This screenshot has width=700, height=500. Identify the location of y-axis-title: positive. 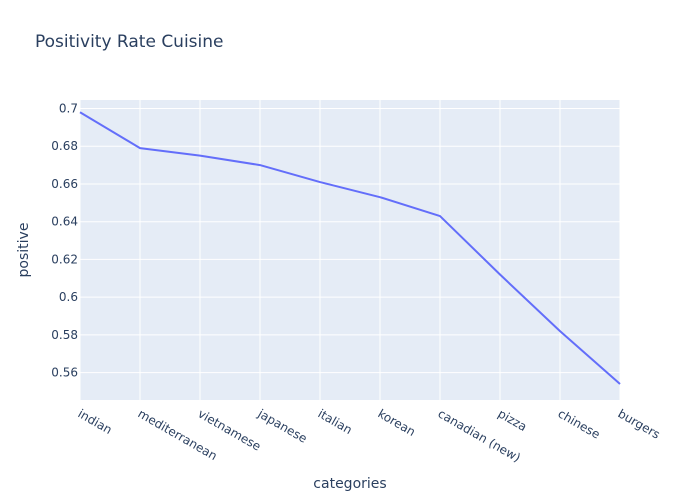
(24, 250).